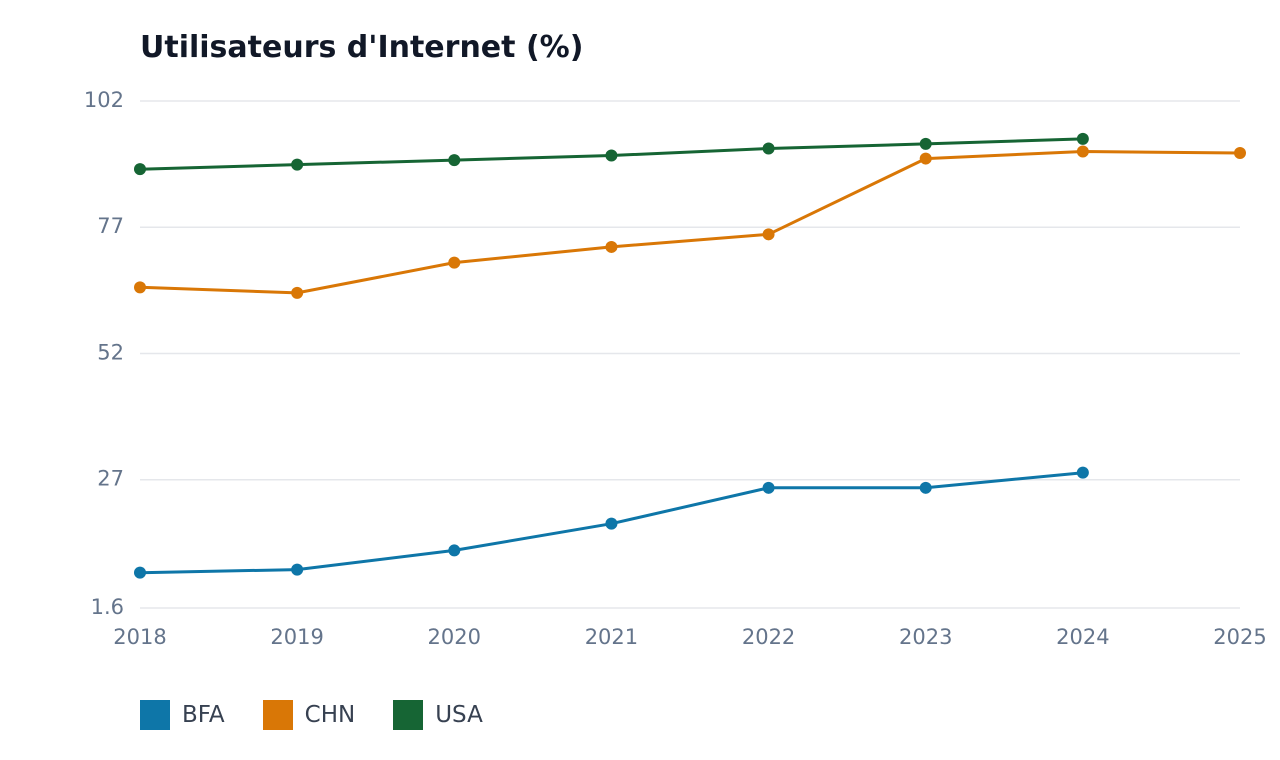 Image resolution: width=1280 pixels, height=760 pixels. Describe the element at coordinates (1082, 637) in the screenshot. I see `x-tick-label: 2024` at that location.